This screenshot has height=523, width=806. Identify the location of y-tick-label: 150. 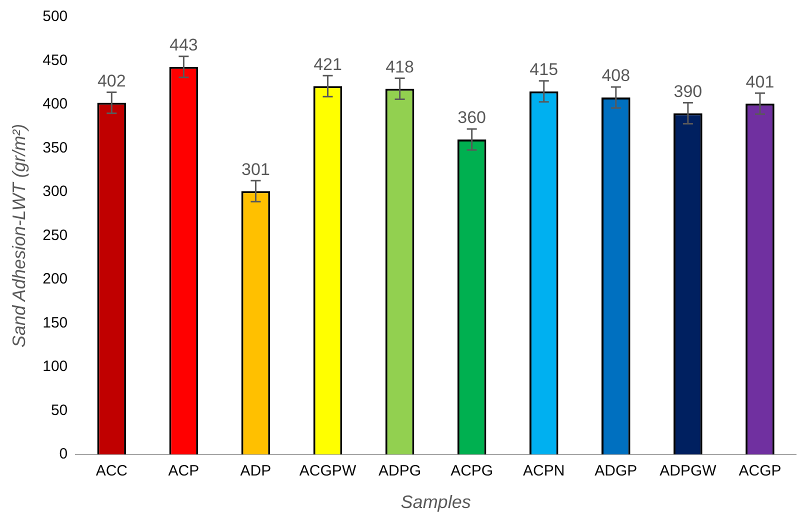
(55, 323).